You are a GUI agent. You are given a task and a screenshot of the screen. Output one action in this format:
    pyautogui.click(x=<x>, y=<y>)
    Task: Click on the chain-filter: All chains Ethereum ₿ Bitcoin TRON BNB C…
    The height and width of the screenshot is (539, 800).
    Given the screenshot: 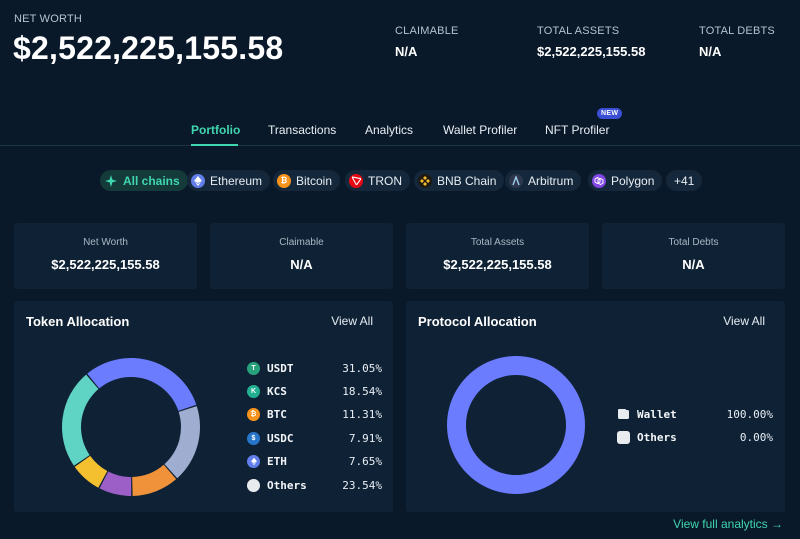 What is the action you would take?
    pyautogui.click(x=400, y=181)
    